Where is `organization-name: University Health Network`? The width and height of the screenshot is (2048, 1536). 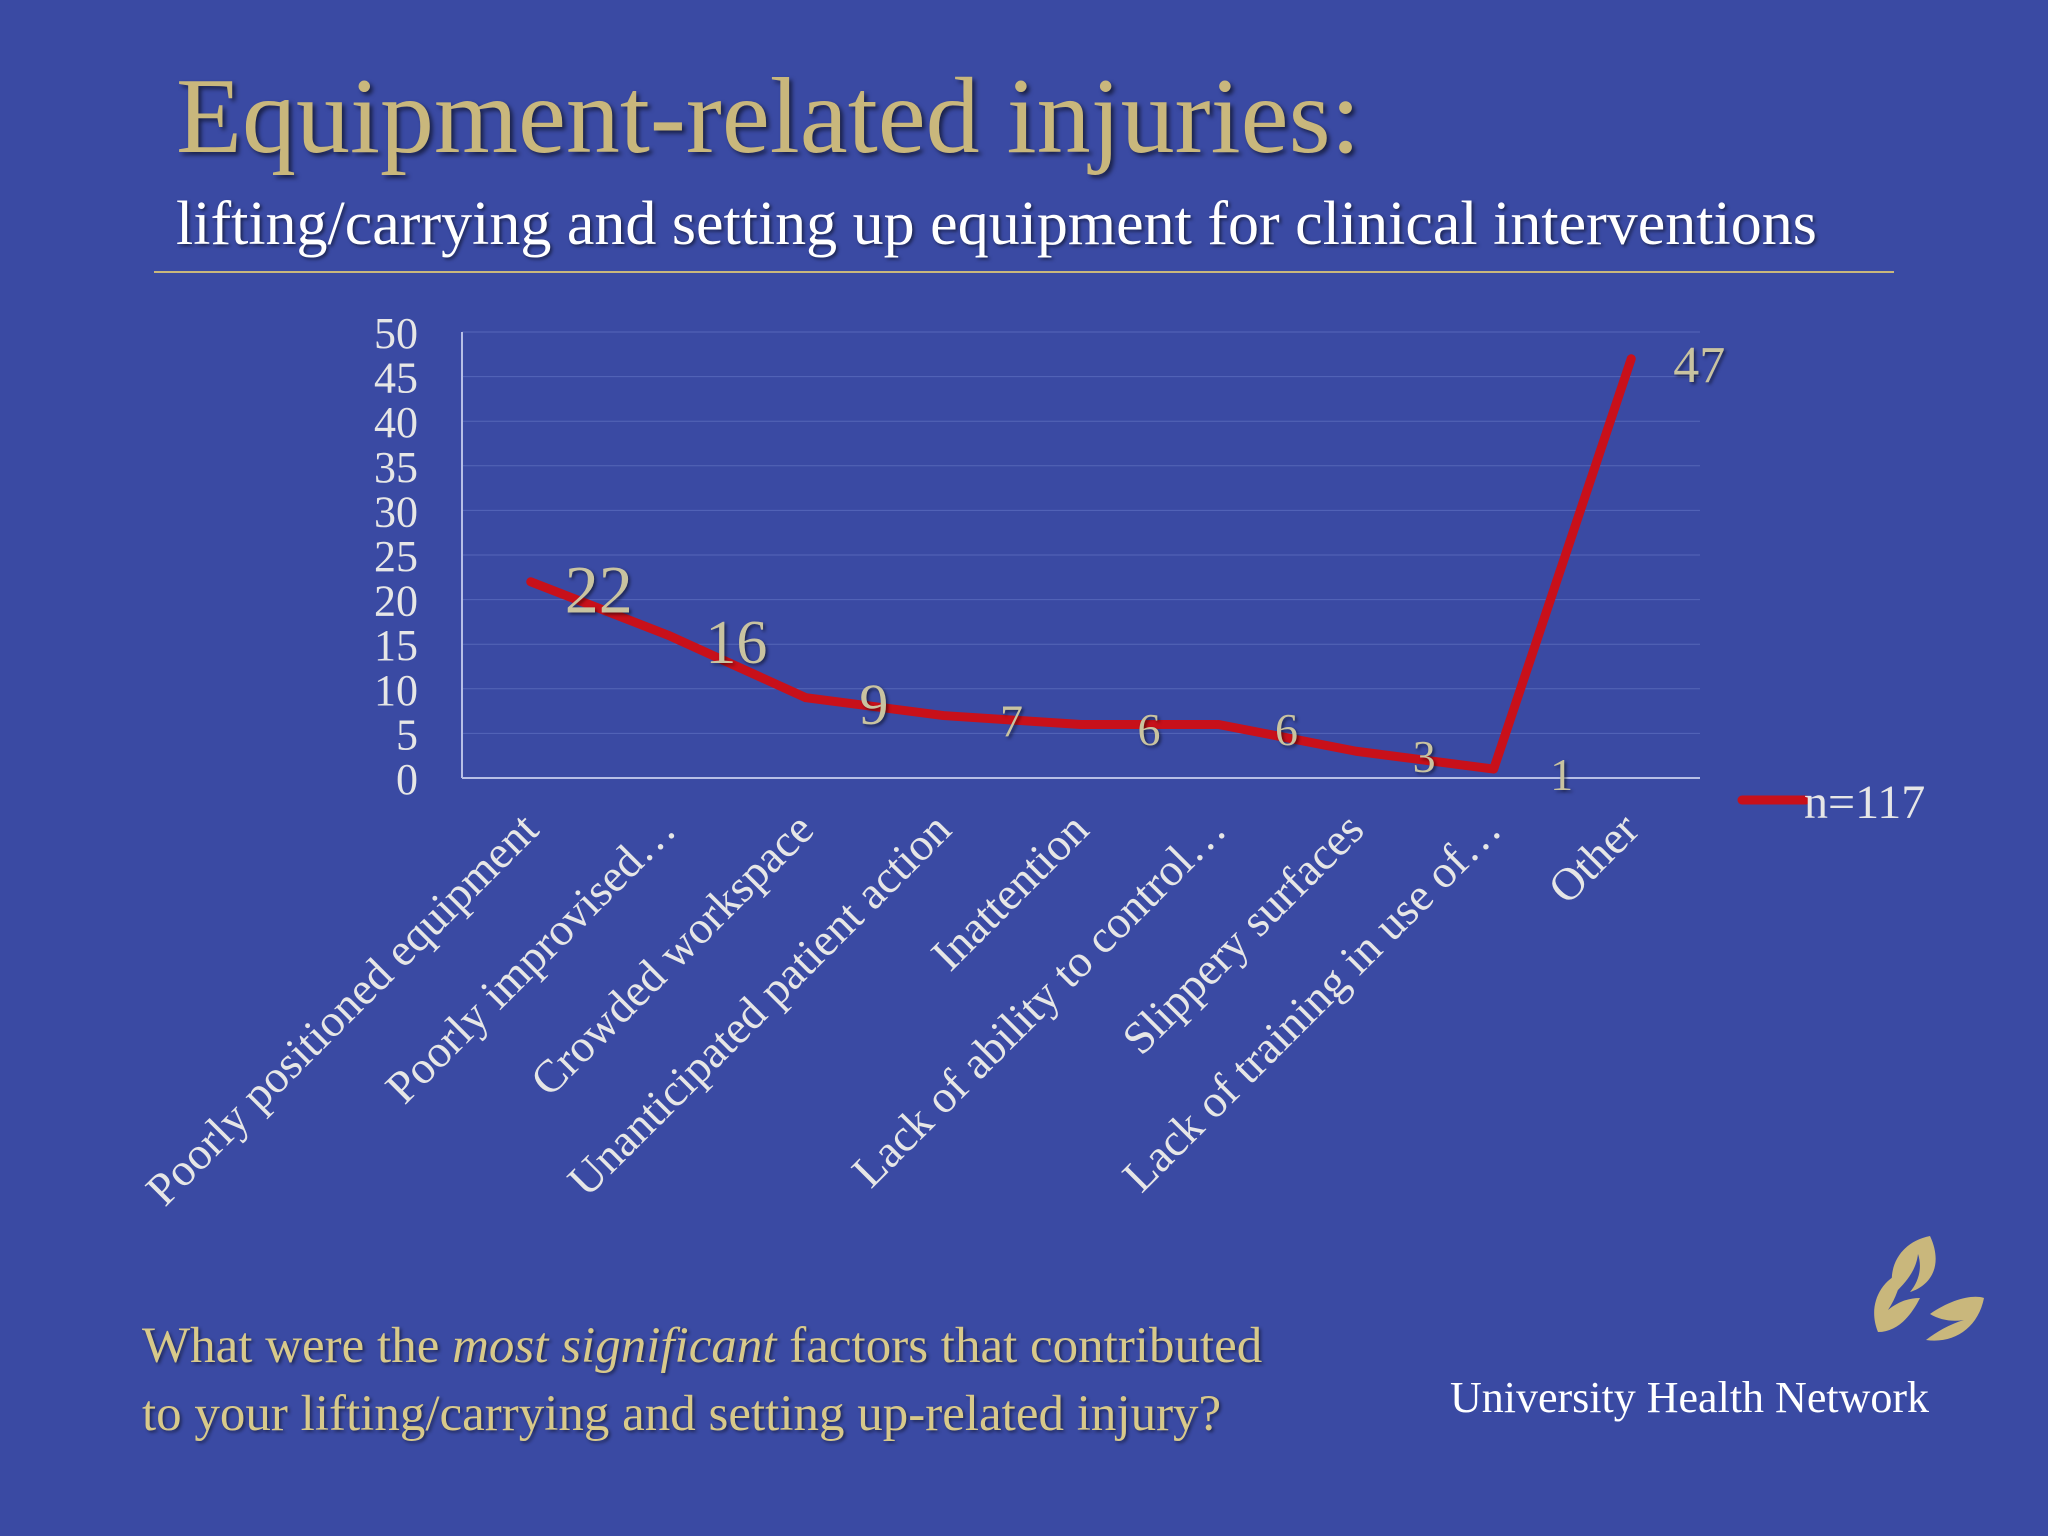
organization-name: University Health Network is located at coordinates (1689, 1397).